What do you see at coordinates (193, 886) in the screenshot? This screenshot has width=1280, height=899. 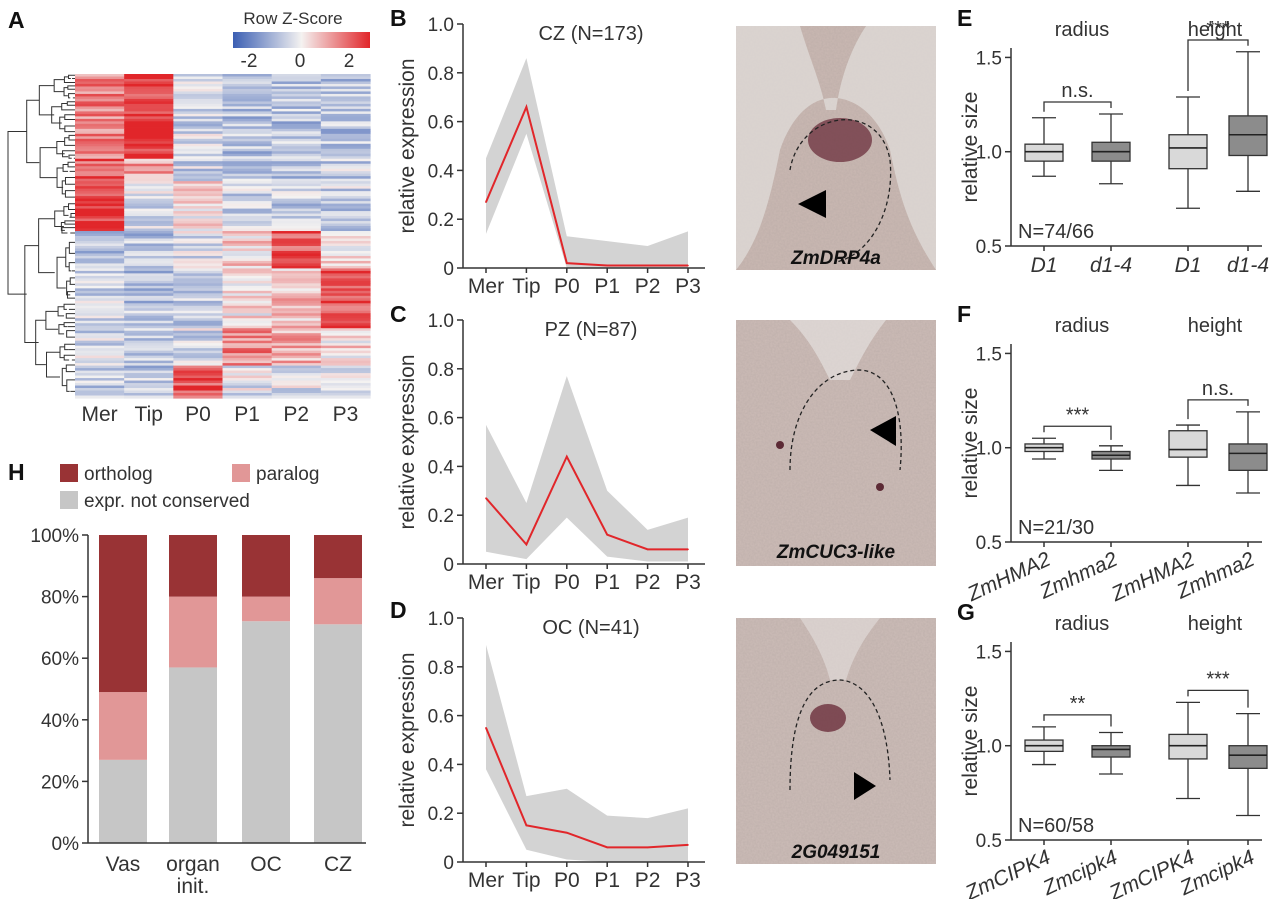 I see `x-tick-label: init.` at bounding box center [193, 886].